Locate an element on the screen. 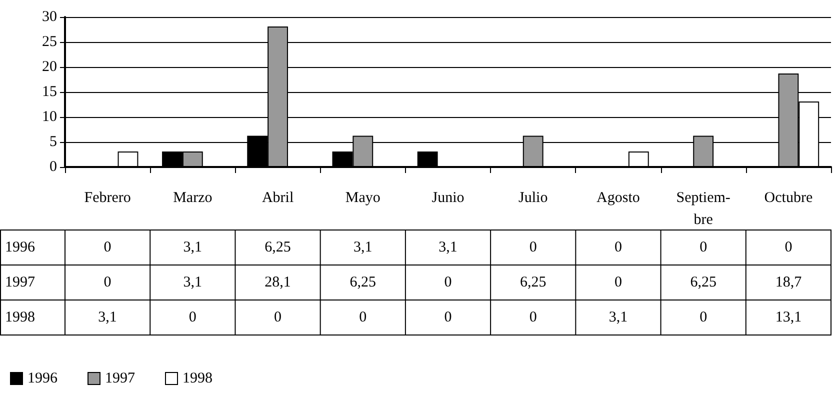  text: 1998 is located at coordinates (20, 318).